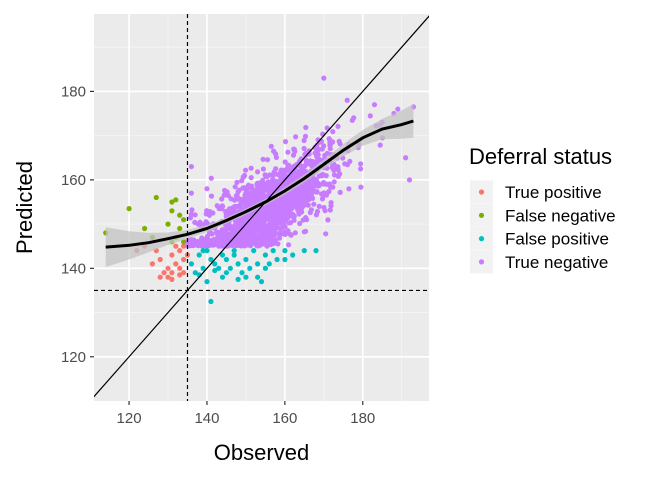 The width and height of the screenshot is (672, 480). Describe the element at coordinates (553, 192) in the screenshot. I see `legend-label-true-positive: True positive` at that location.